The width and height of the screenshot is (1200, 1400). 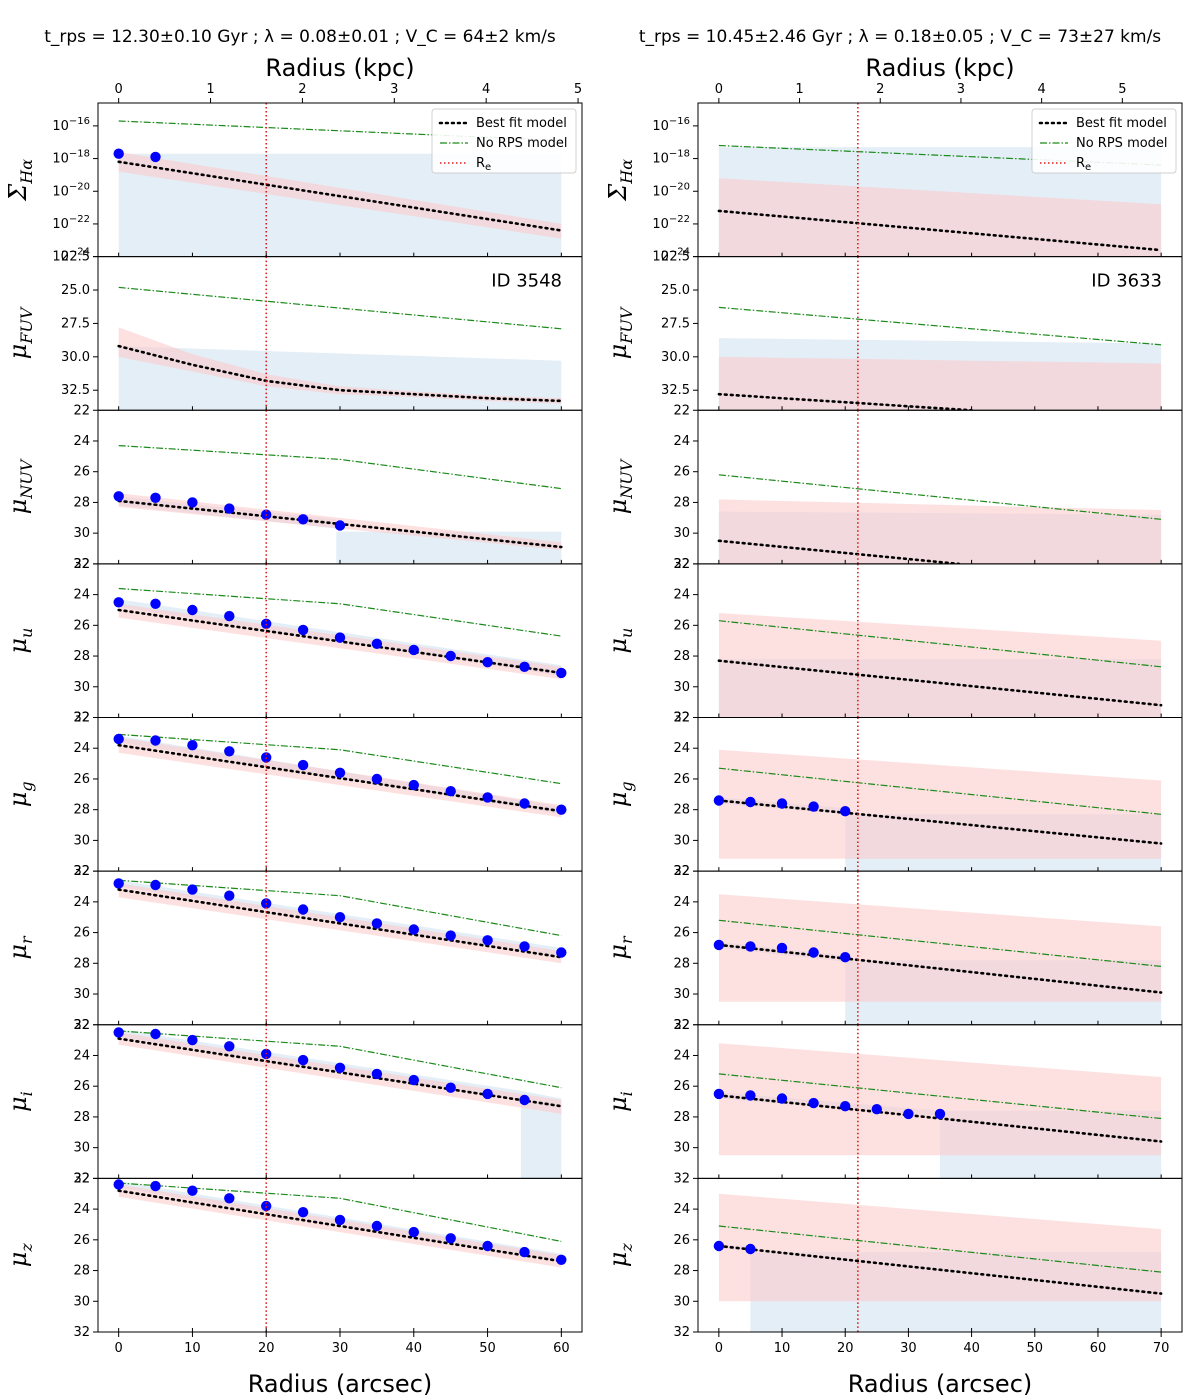 What do you see at coordinates (302, 89) in the screenshot?
I see `top-x-tick-label: 2` at bounding box center [302, 89].